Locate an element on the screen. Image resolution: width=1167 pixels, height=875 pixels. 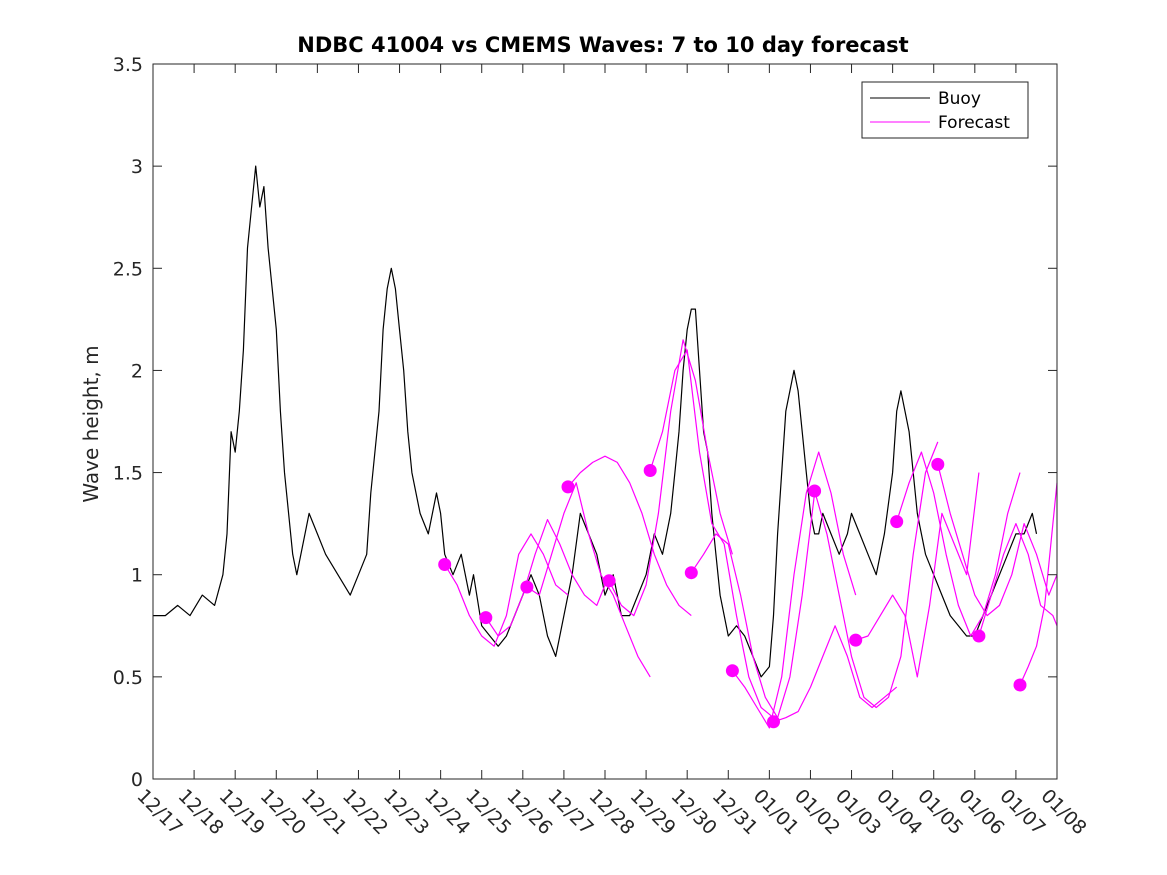
x-tick-label: 12/28 is located at coordinates (611, 812).